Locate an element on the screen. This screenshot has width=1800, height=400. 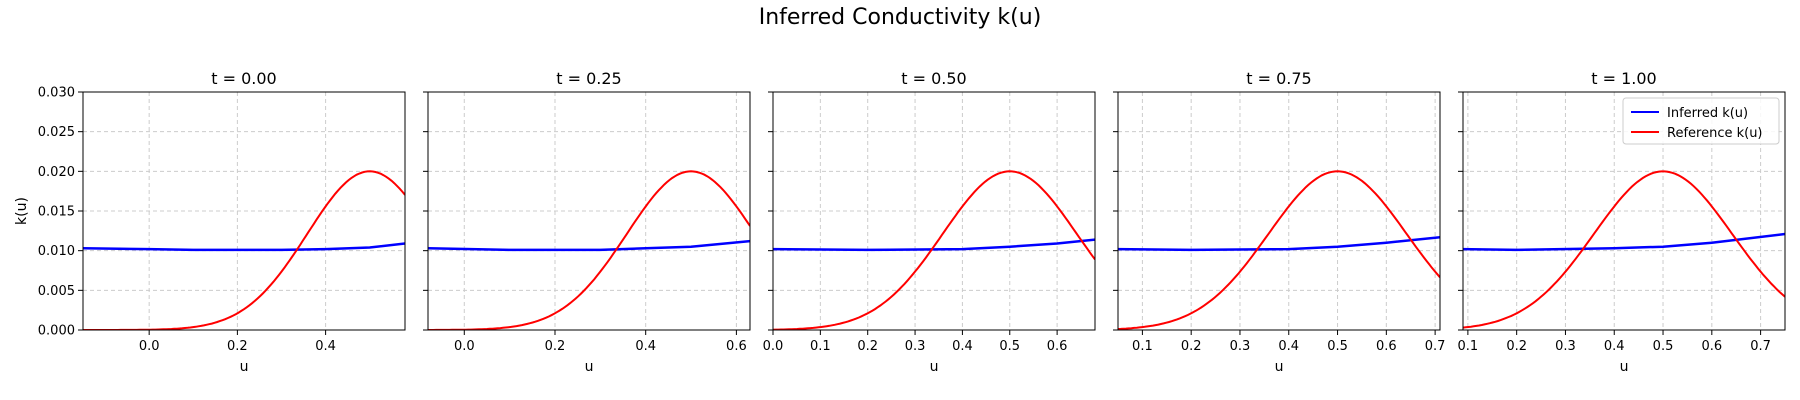
legend-inferred-label: Inferred k(u) is located at coordinates (1707, 113).